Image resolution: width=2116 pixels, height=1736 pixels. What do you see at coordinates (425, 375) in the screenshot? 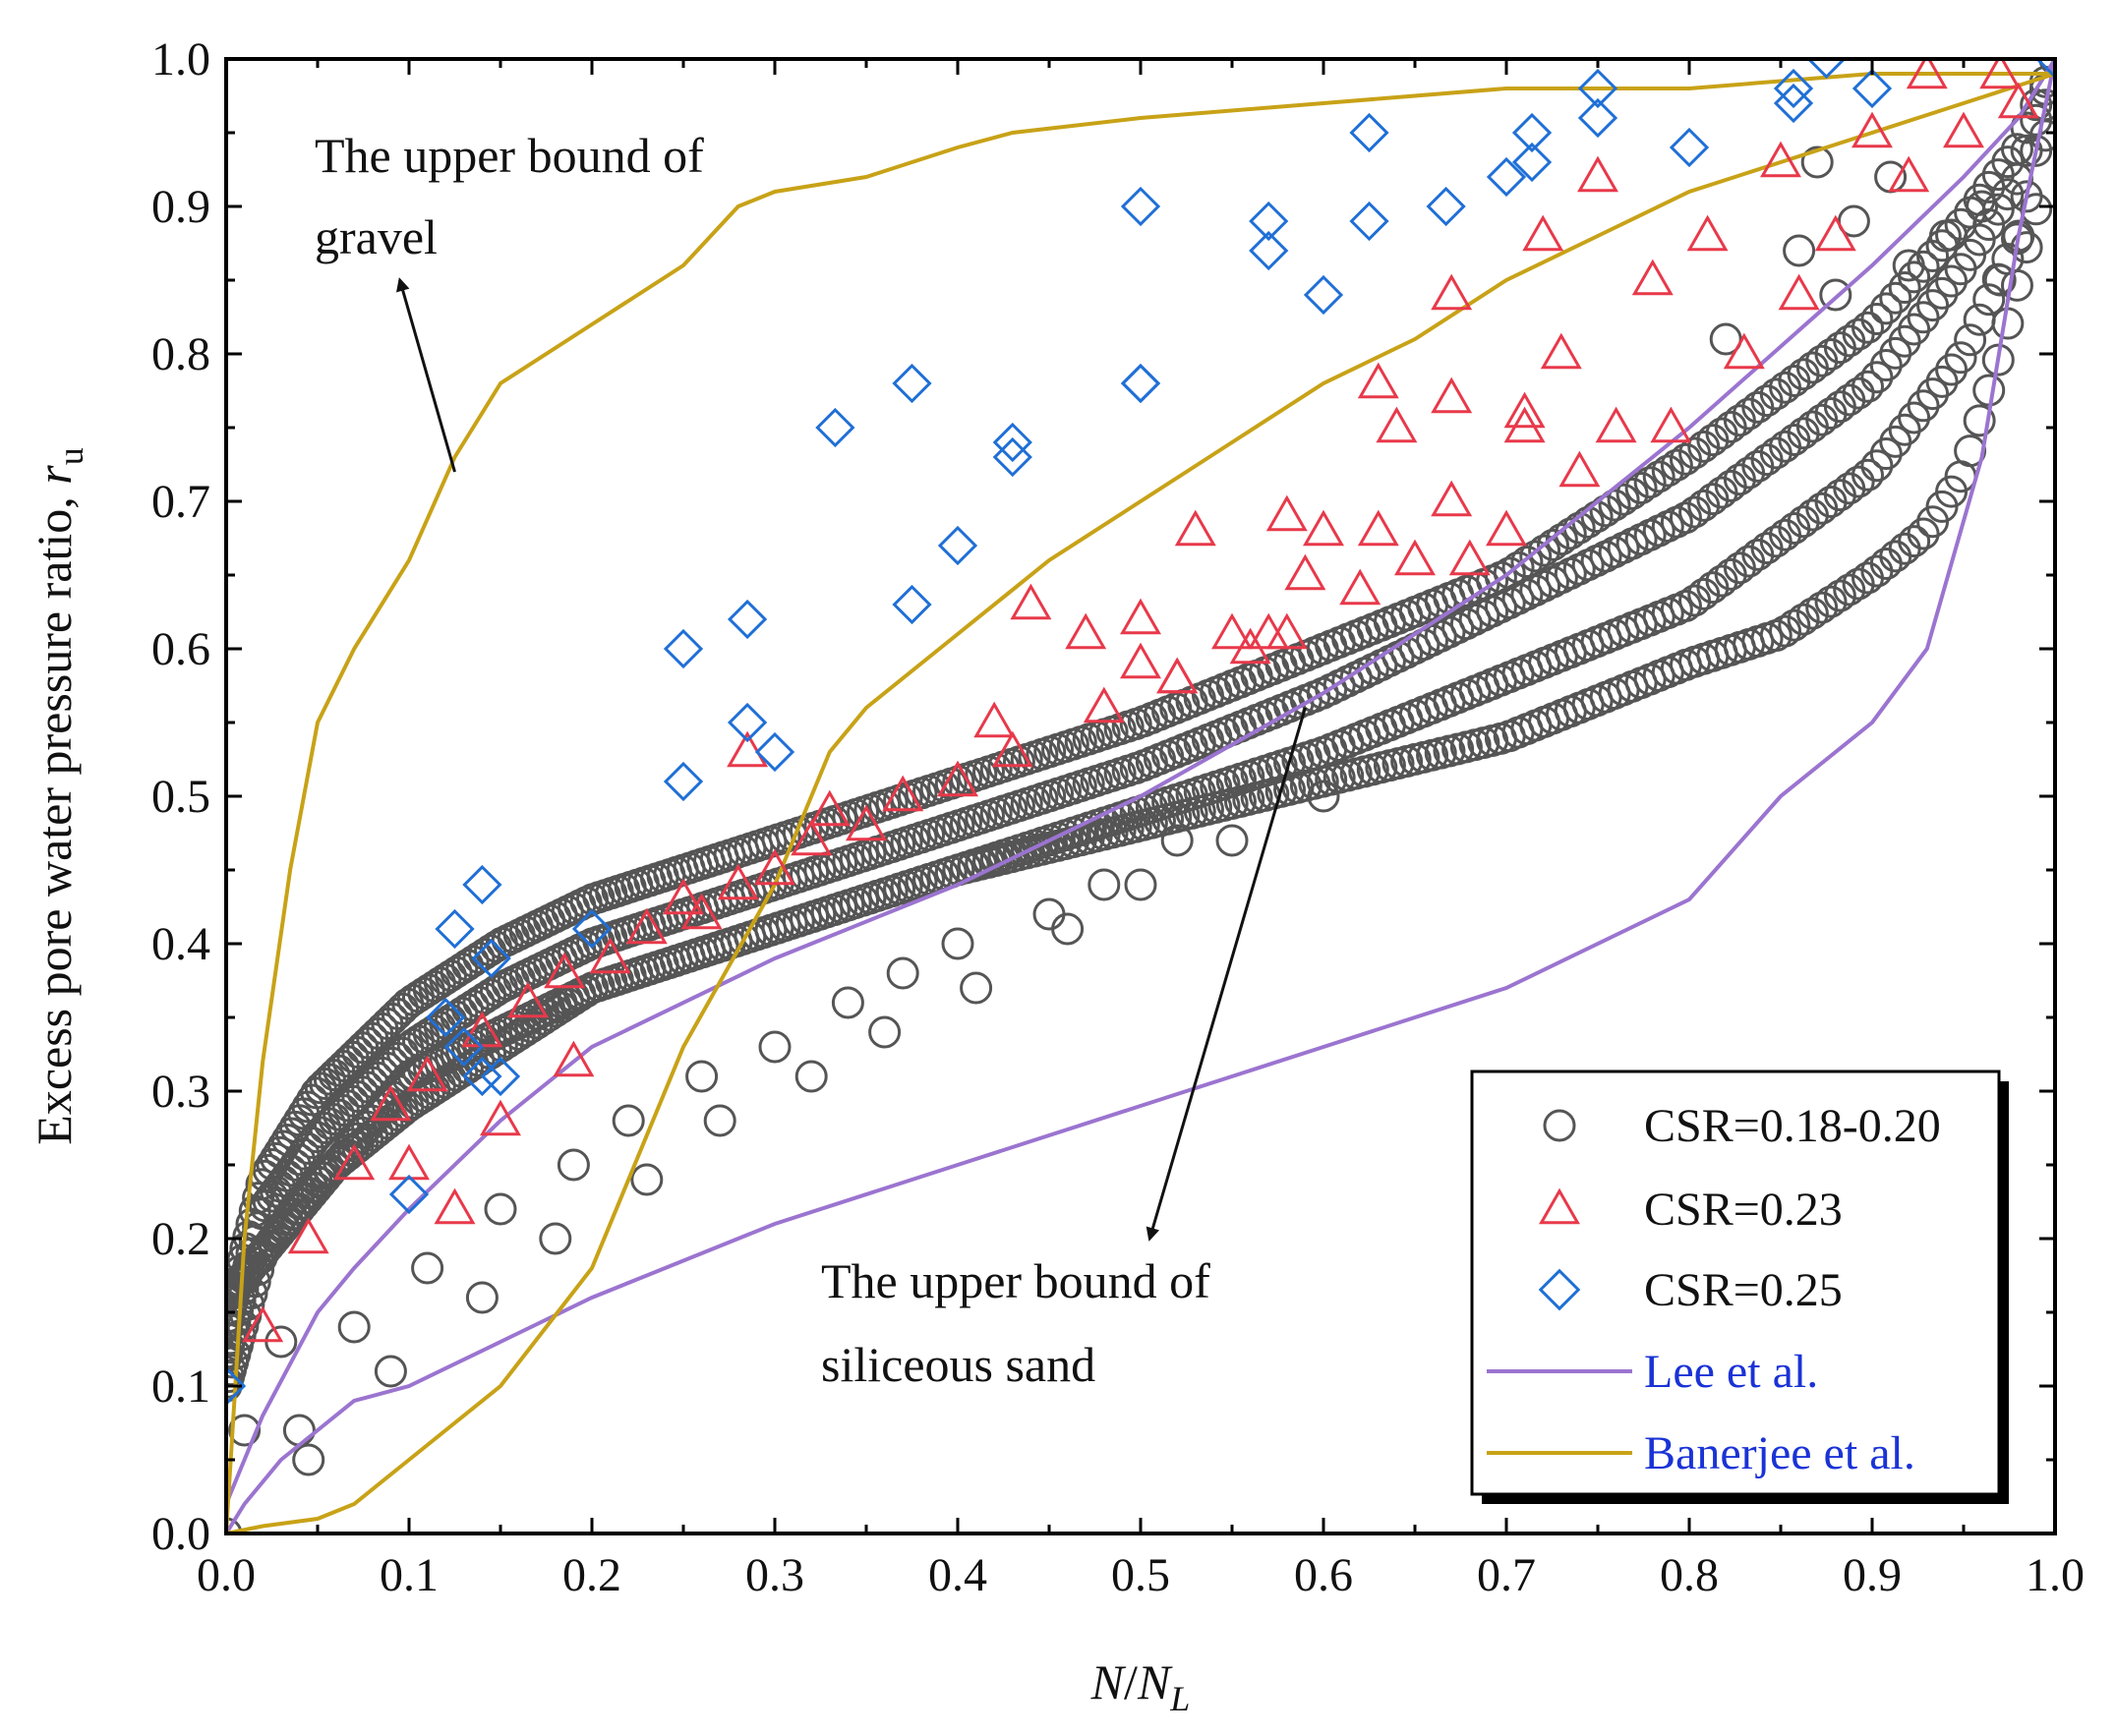
I see `annotation-gravel-arrow` at bounding box center [425, 375].